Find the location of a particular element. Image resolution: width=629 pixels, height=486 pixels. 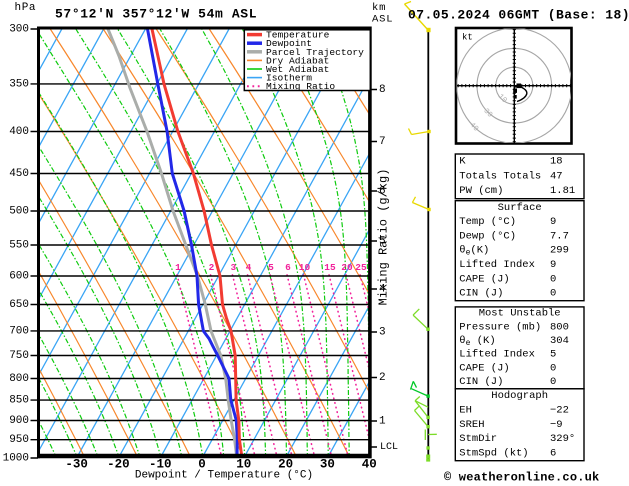

svg-text: 600 is located at coordinates (19, 277).